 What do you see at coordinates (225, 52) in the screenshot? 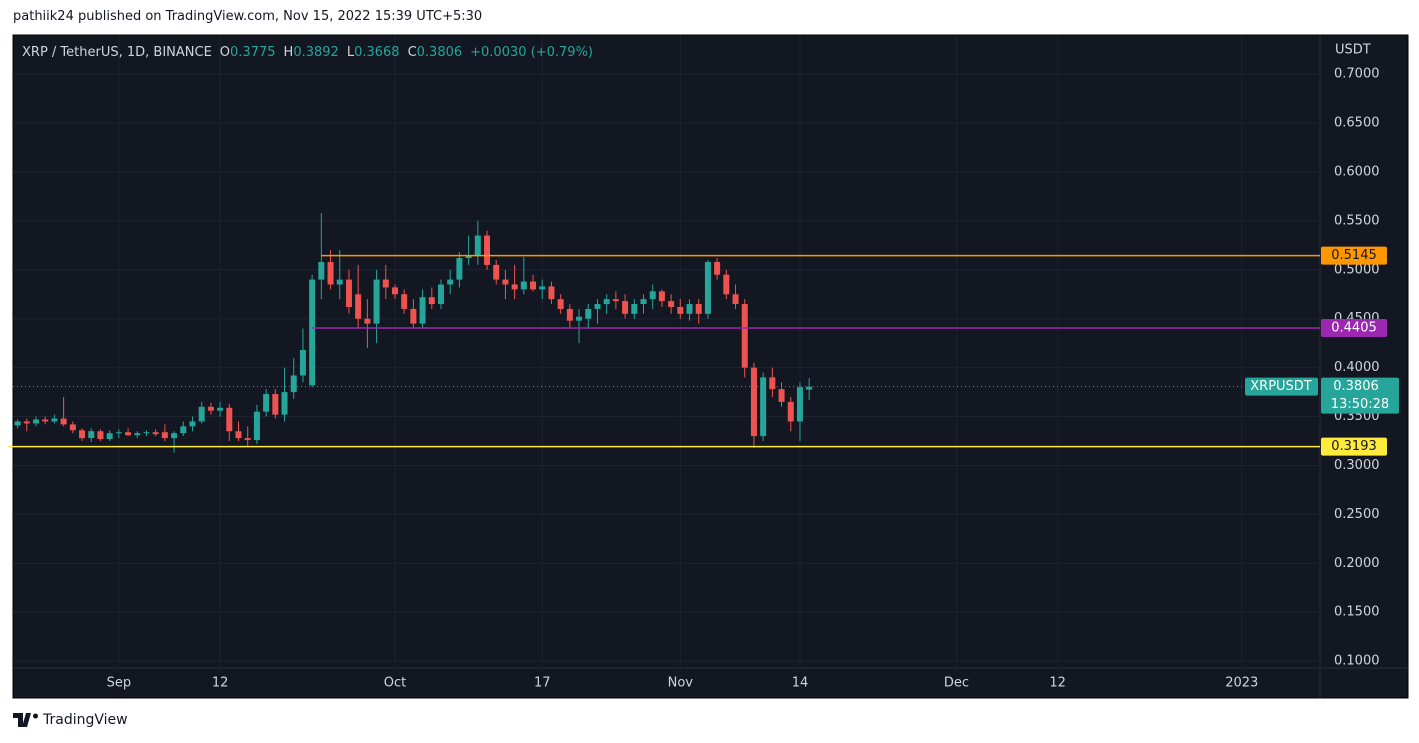
I see `ohlc-label: O` at bounding box center [225, 52].